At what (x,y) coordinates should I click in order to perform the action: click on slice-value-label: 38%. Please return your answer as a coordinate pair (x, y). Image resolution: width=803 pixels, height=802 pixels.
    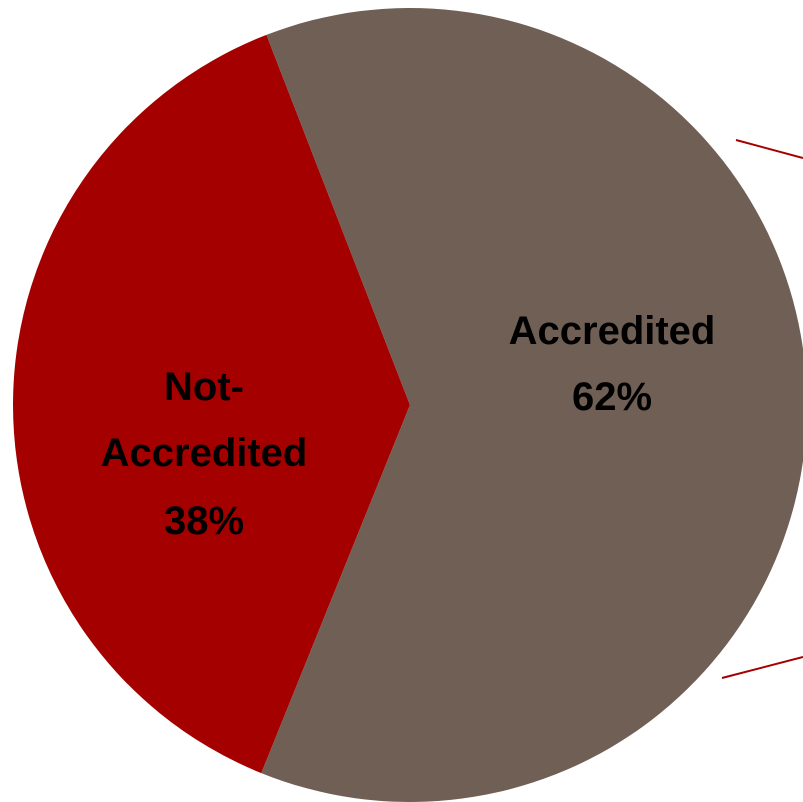
    Looking at the image, I should click on (204, 521).